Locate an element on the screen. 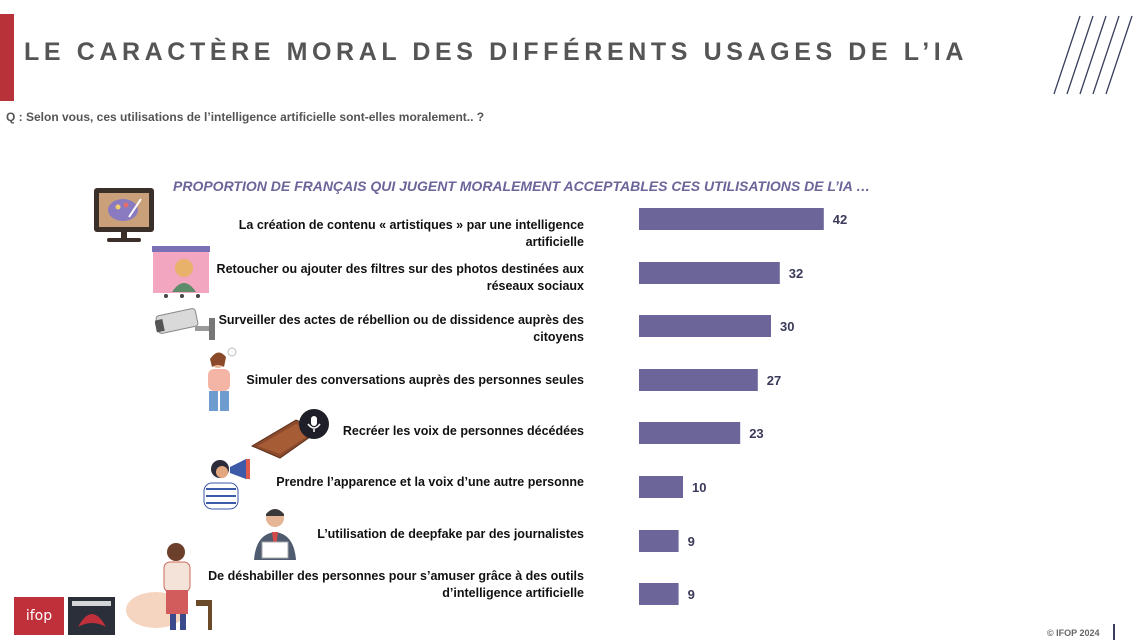 This screenshot has width=1143, height=642. bar-value-label: 42 is located at coordinates (840, 219).